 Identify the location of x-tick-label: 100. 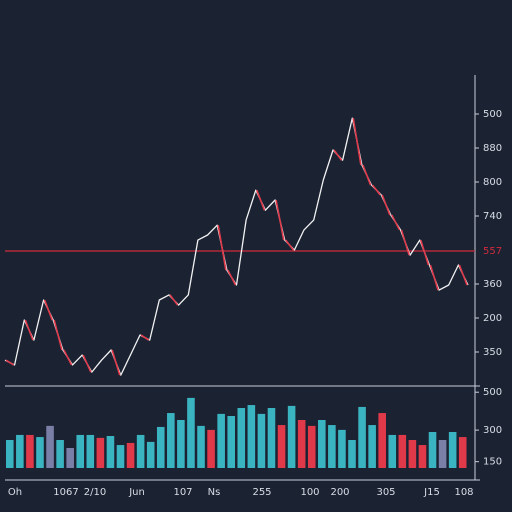
(309, 492).